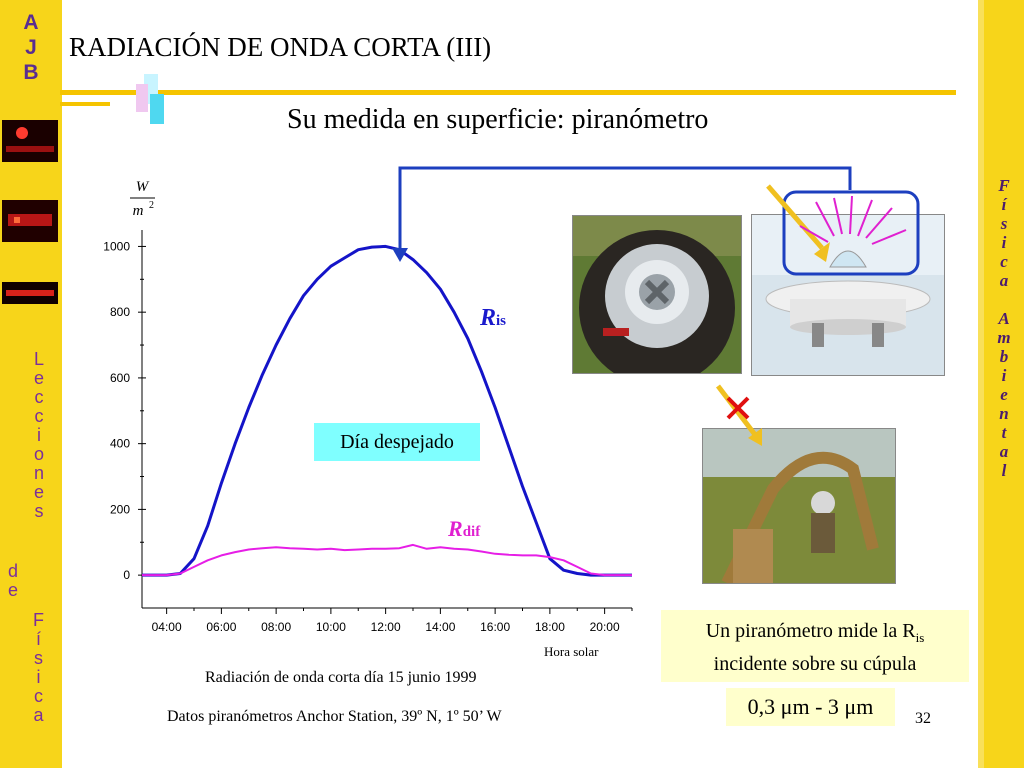 This screenshot has width=1024, height=768. What do you see at coordinates (85, 104) in the screenshot?
I see `title-underline-short` at bounding box center [85, 104].